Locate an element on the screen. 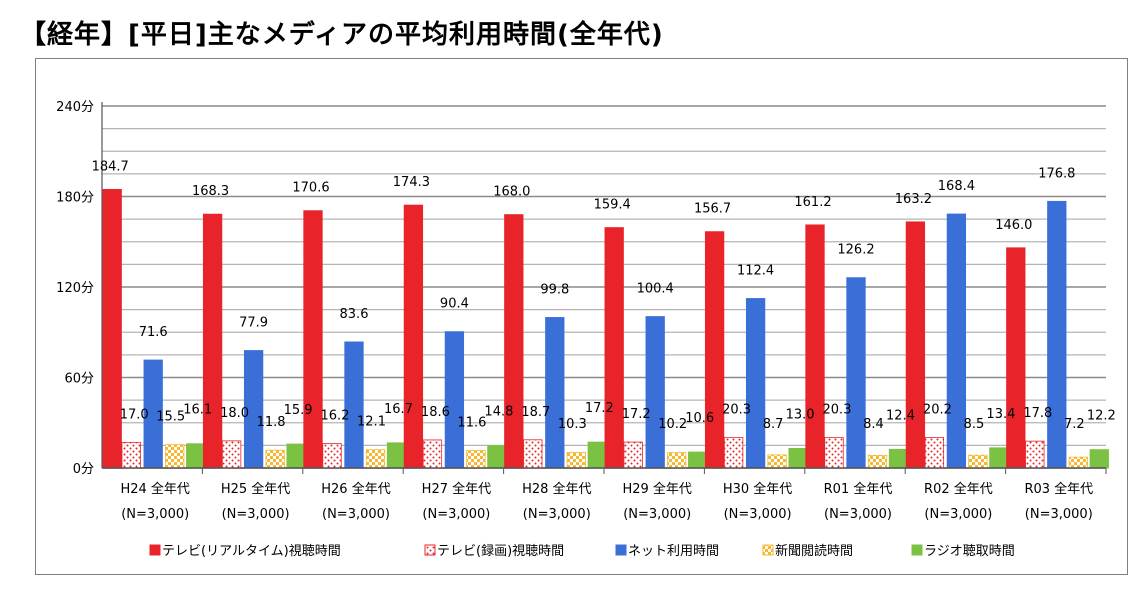 This screenshot has width=1146, height=600. data-label: 168.0 is located at coordinates (511, 192).